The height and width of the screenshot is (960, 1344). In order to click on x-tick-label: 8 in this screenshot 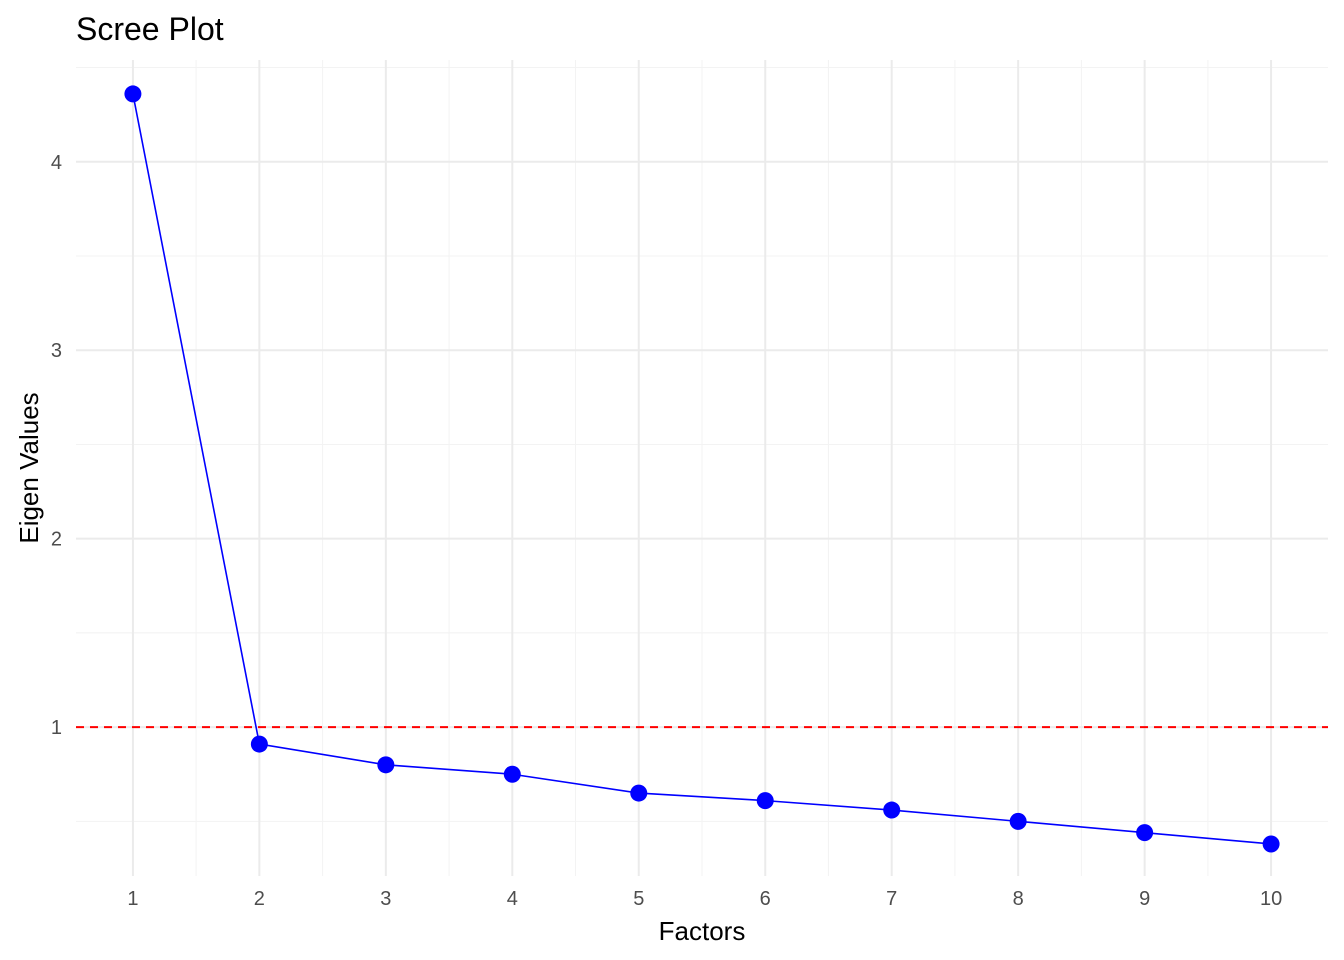, I will do `click(1018, 899)`.